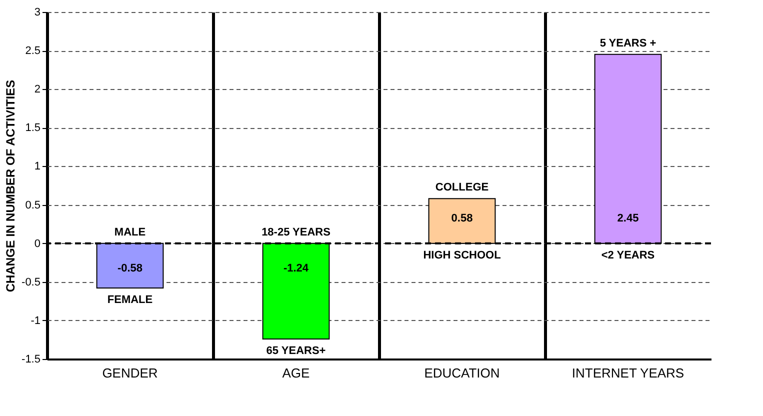  Describe the element at coordinates (462, 373) in the screenshot. I see `x-tick-label: EDUCATION` at that location.